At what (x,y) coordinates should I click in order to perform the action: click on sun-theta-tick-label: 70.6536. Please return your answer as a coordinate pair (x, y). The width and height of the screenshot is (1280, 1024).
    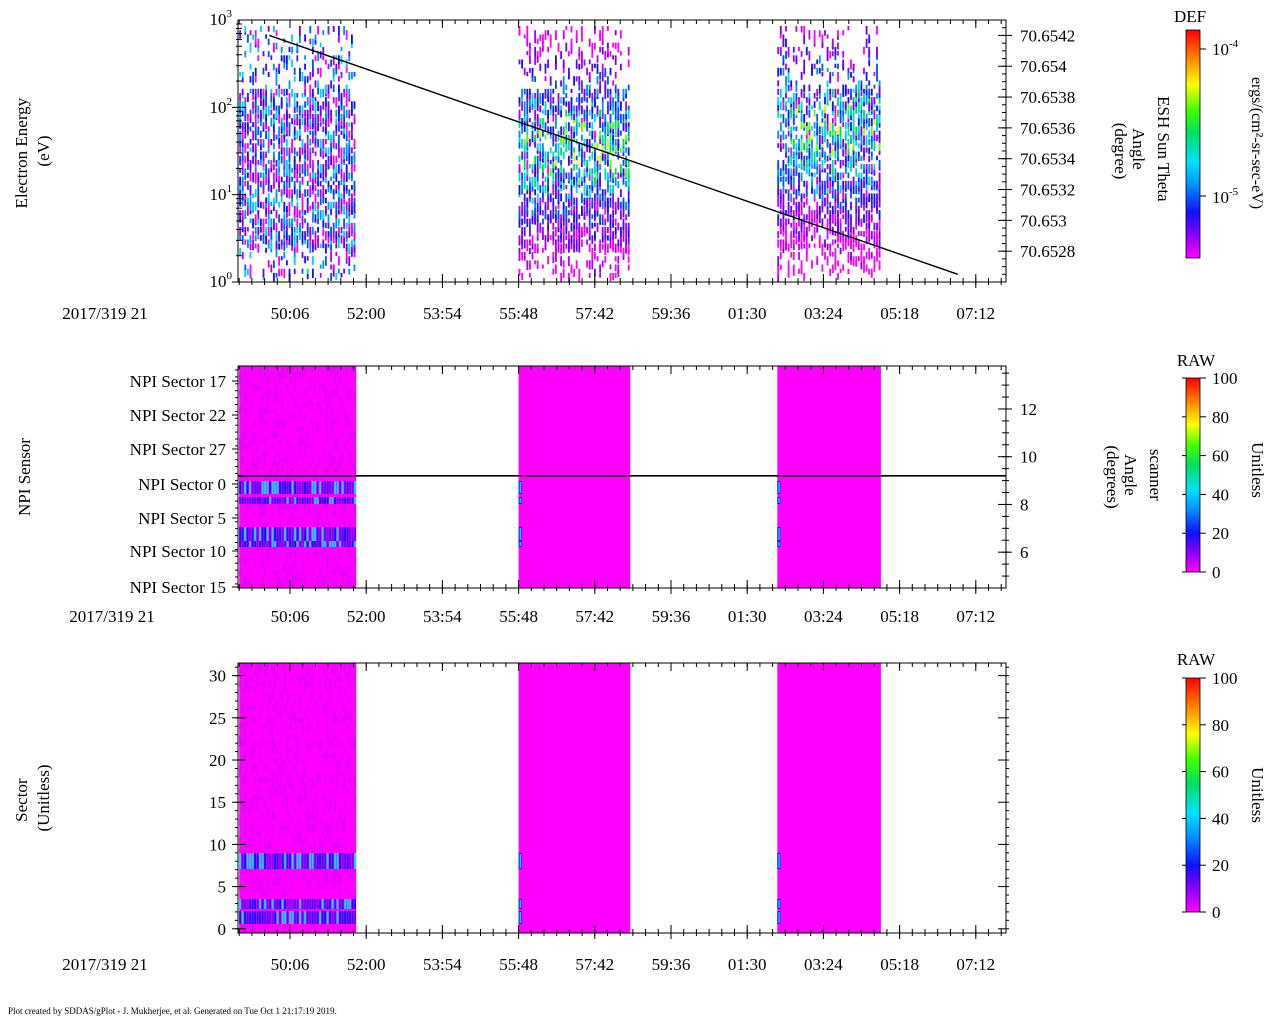
    Looking at the image, I should click on (1047, 128).